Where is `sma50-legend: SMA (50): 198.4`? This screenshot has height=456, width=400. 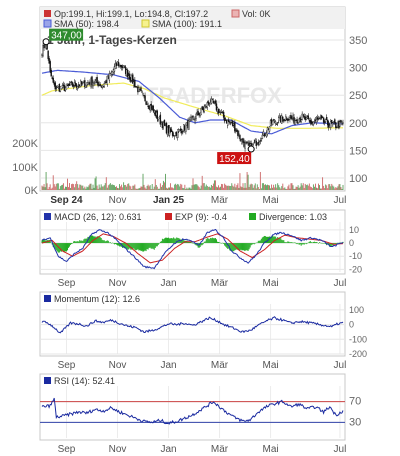
sma50-legend: SMA (50): 198.4 is located at coordinates (86, 24).